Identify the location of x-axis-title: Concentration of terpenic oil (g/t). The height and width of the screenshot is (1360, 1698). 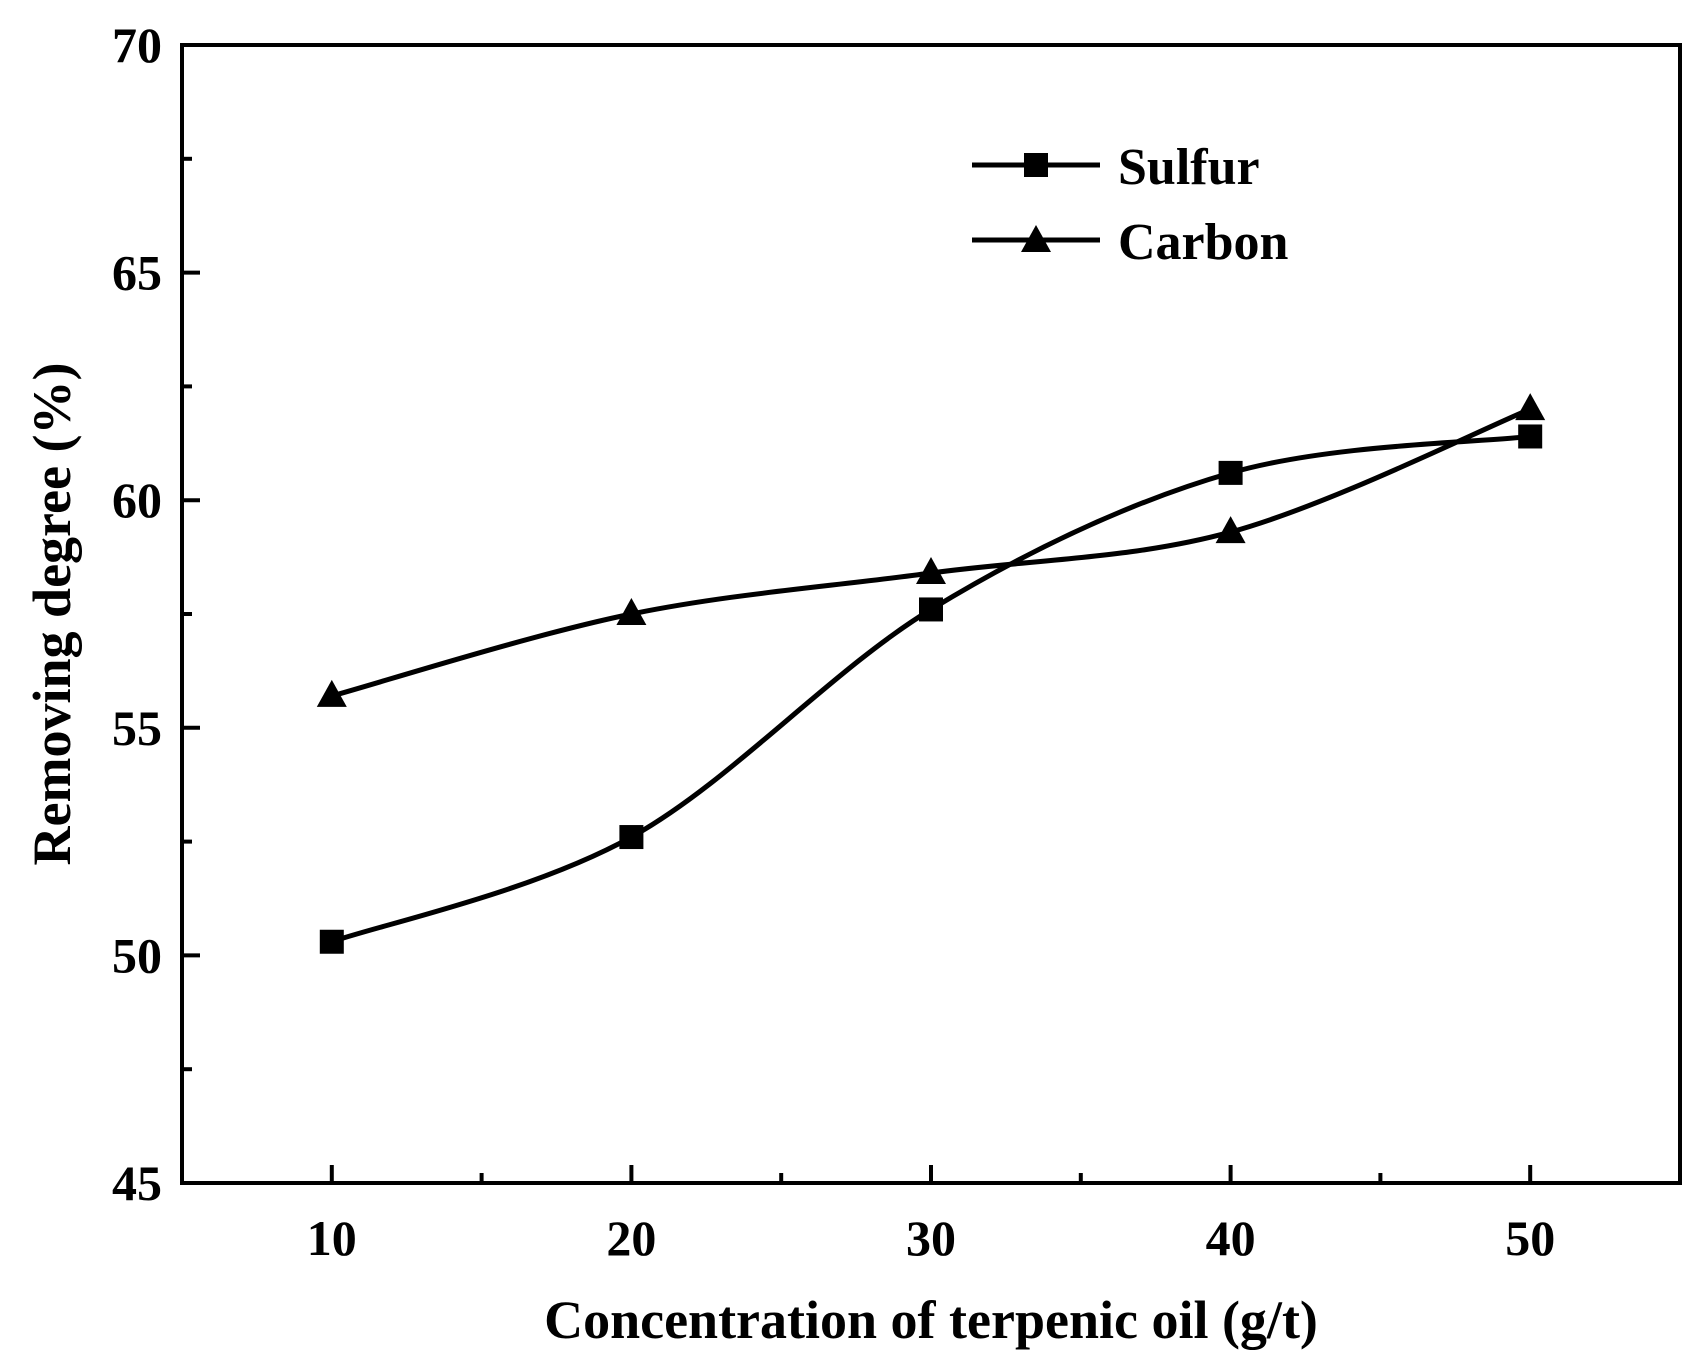
(931, 1320).